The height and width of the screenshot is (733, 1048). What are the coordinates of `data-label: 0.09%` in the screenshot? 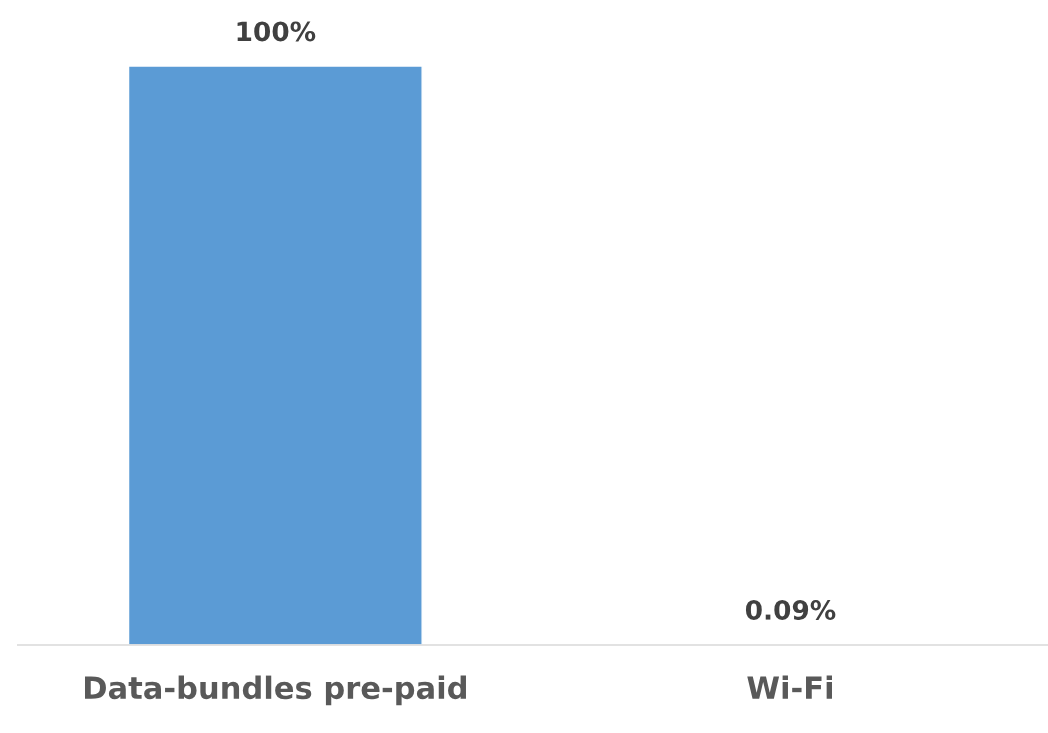 It's located at (790, 610).